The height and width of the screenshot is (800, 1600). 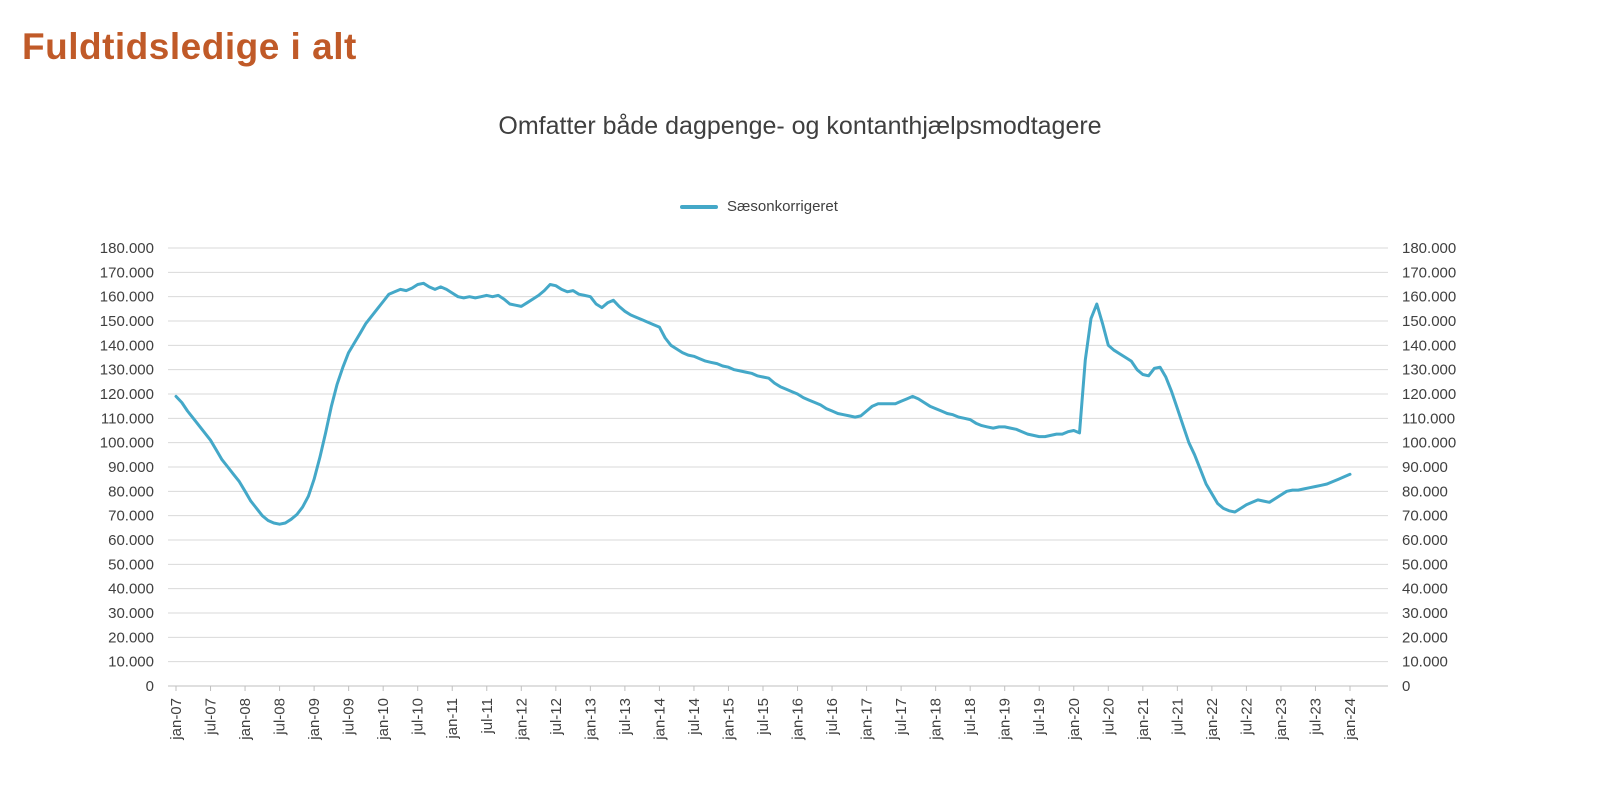 What do you see at coordinates (1429, 370) in the screenshot?
I see `y-axis-label-right: 130.000` at bounding box center [1429, 370].